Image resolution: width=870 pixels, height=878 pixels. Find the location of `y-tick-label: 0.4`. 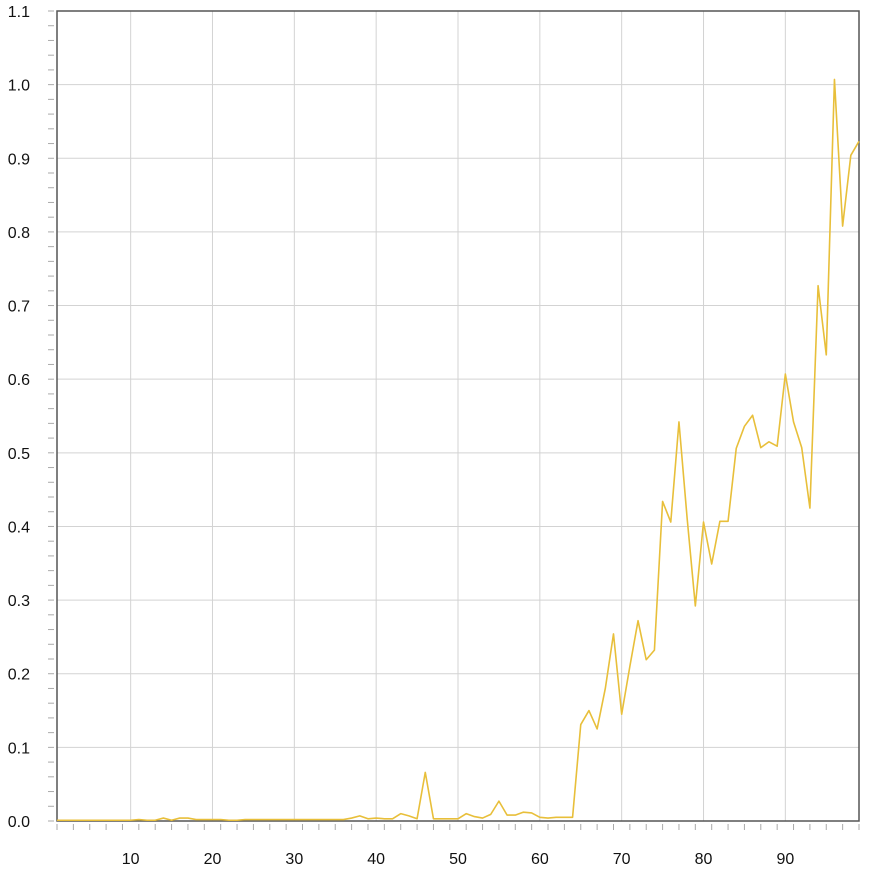

y-tick-label: 0.4 is located at coordinates (19, 527).